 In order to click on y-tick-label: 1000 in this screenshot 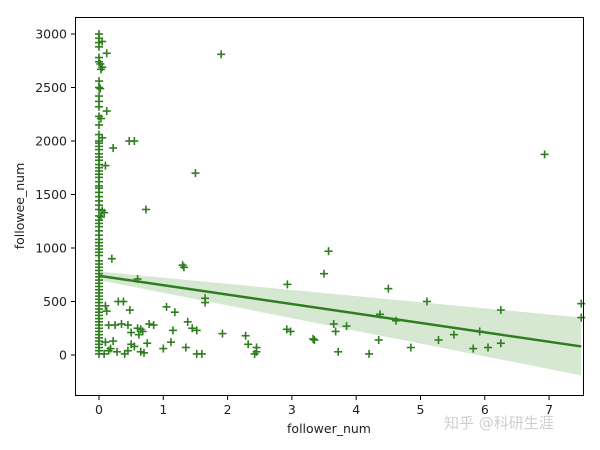, I will do `click(51, 248)`.